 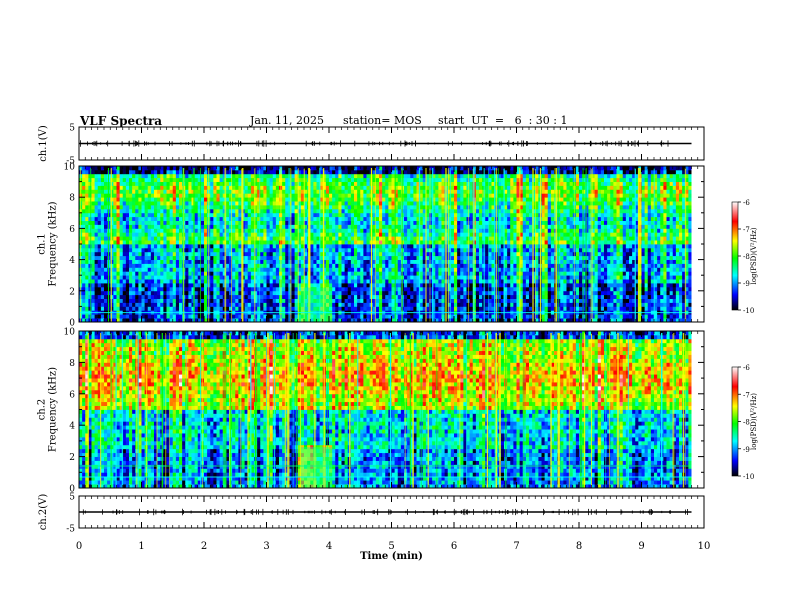 I want to click on ch1-spectrogram-panel-ytick-label: 6, so click(x=72, y=230).